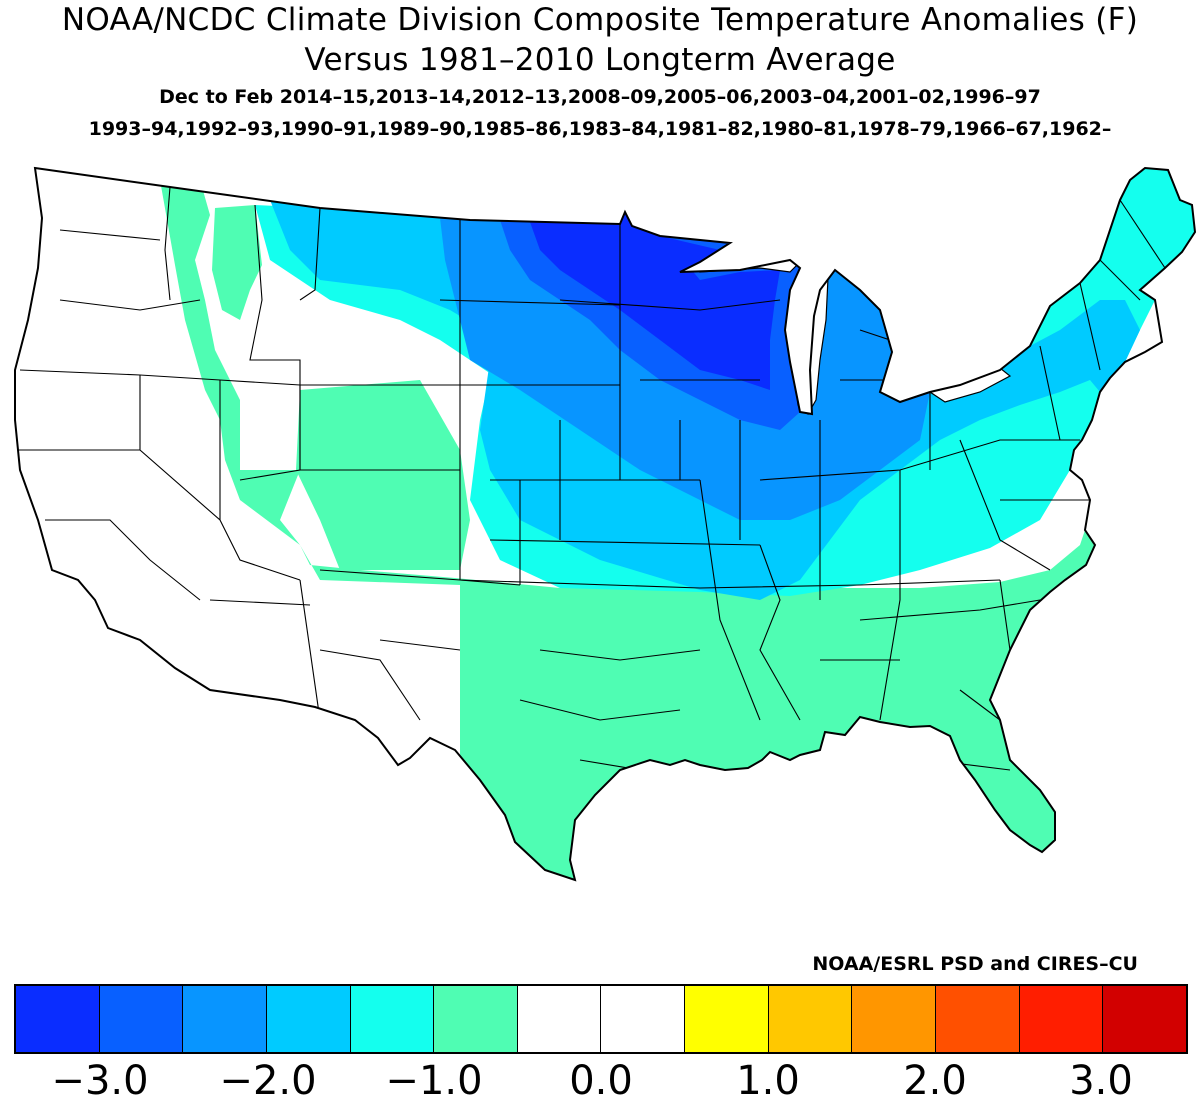 The image size is (1200, 1104). What do you see at coordinates (383, 475) in the screenshot?
I see `anomaly-band-green-colorado` at bounding box center [383, 475].